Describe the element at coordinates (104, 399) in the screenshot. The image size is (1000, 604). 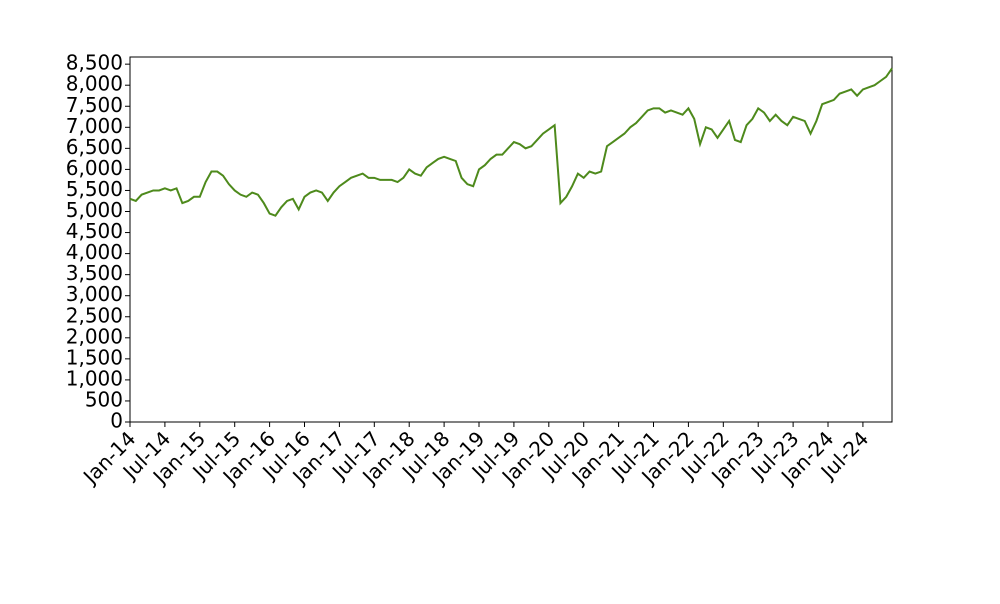
I see `y-tick-label: 500` at that location.